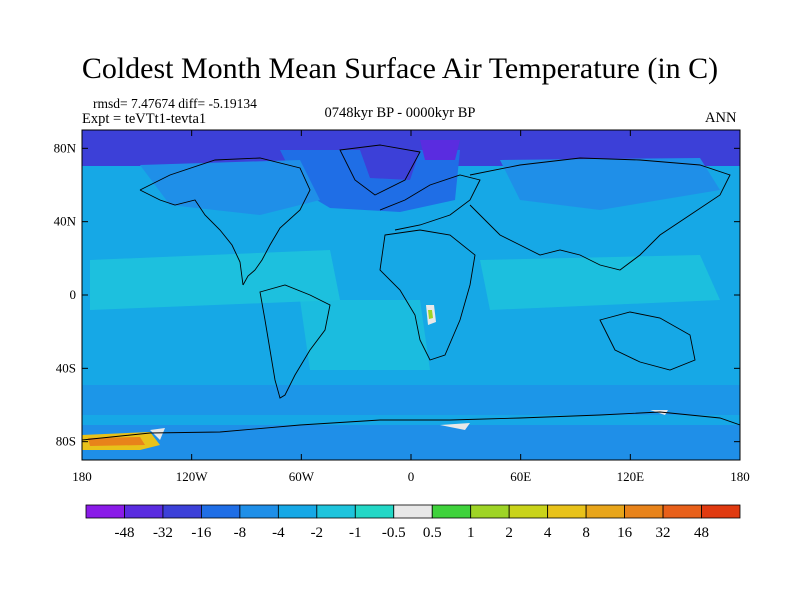  Describe the element at coordinates (65, 221) in the screenshot. I see `lat-tick-label: 40N` at that location.